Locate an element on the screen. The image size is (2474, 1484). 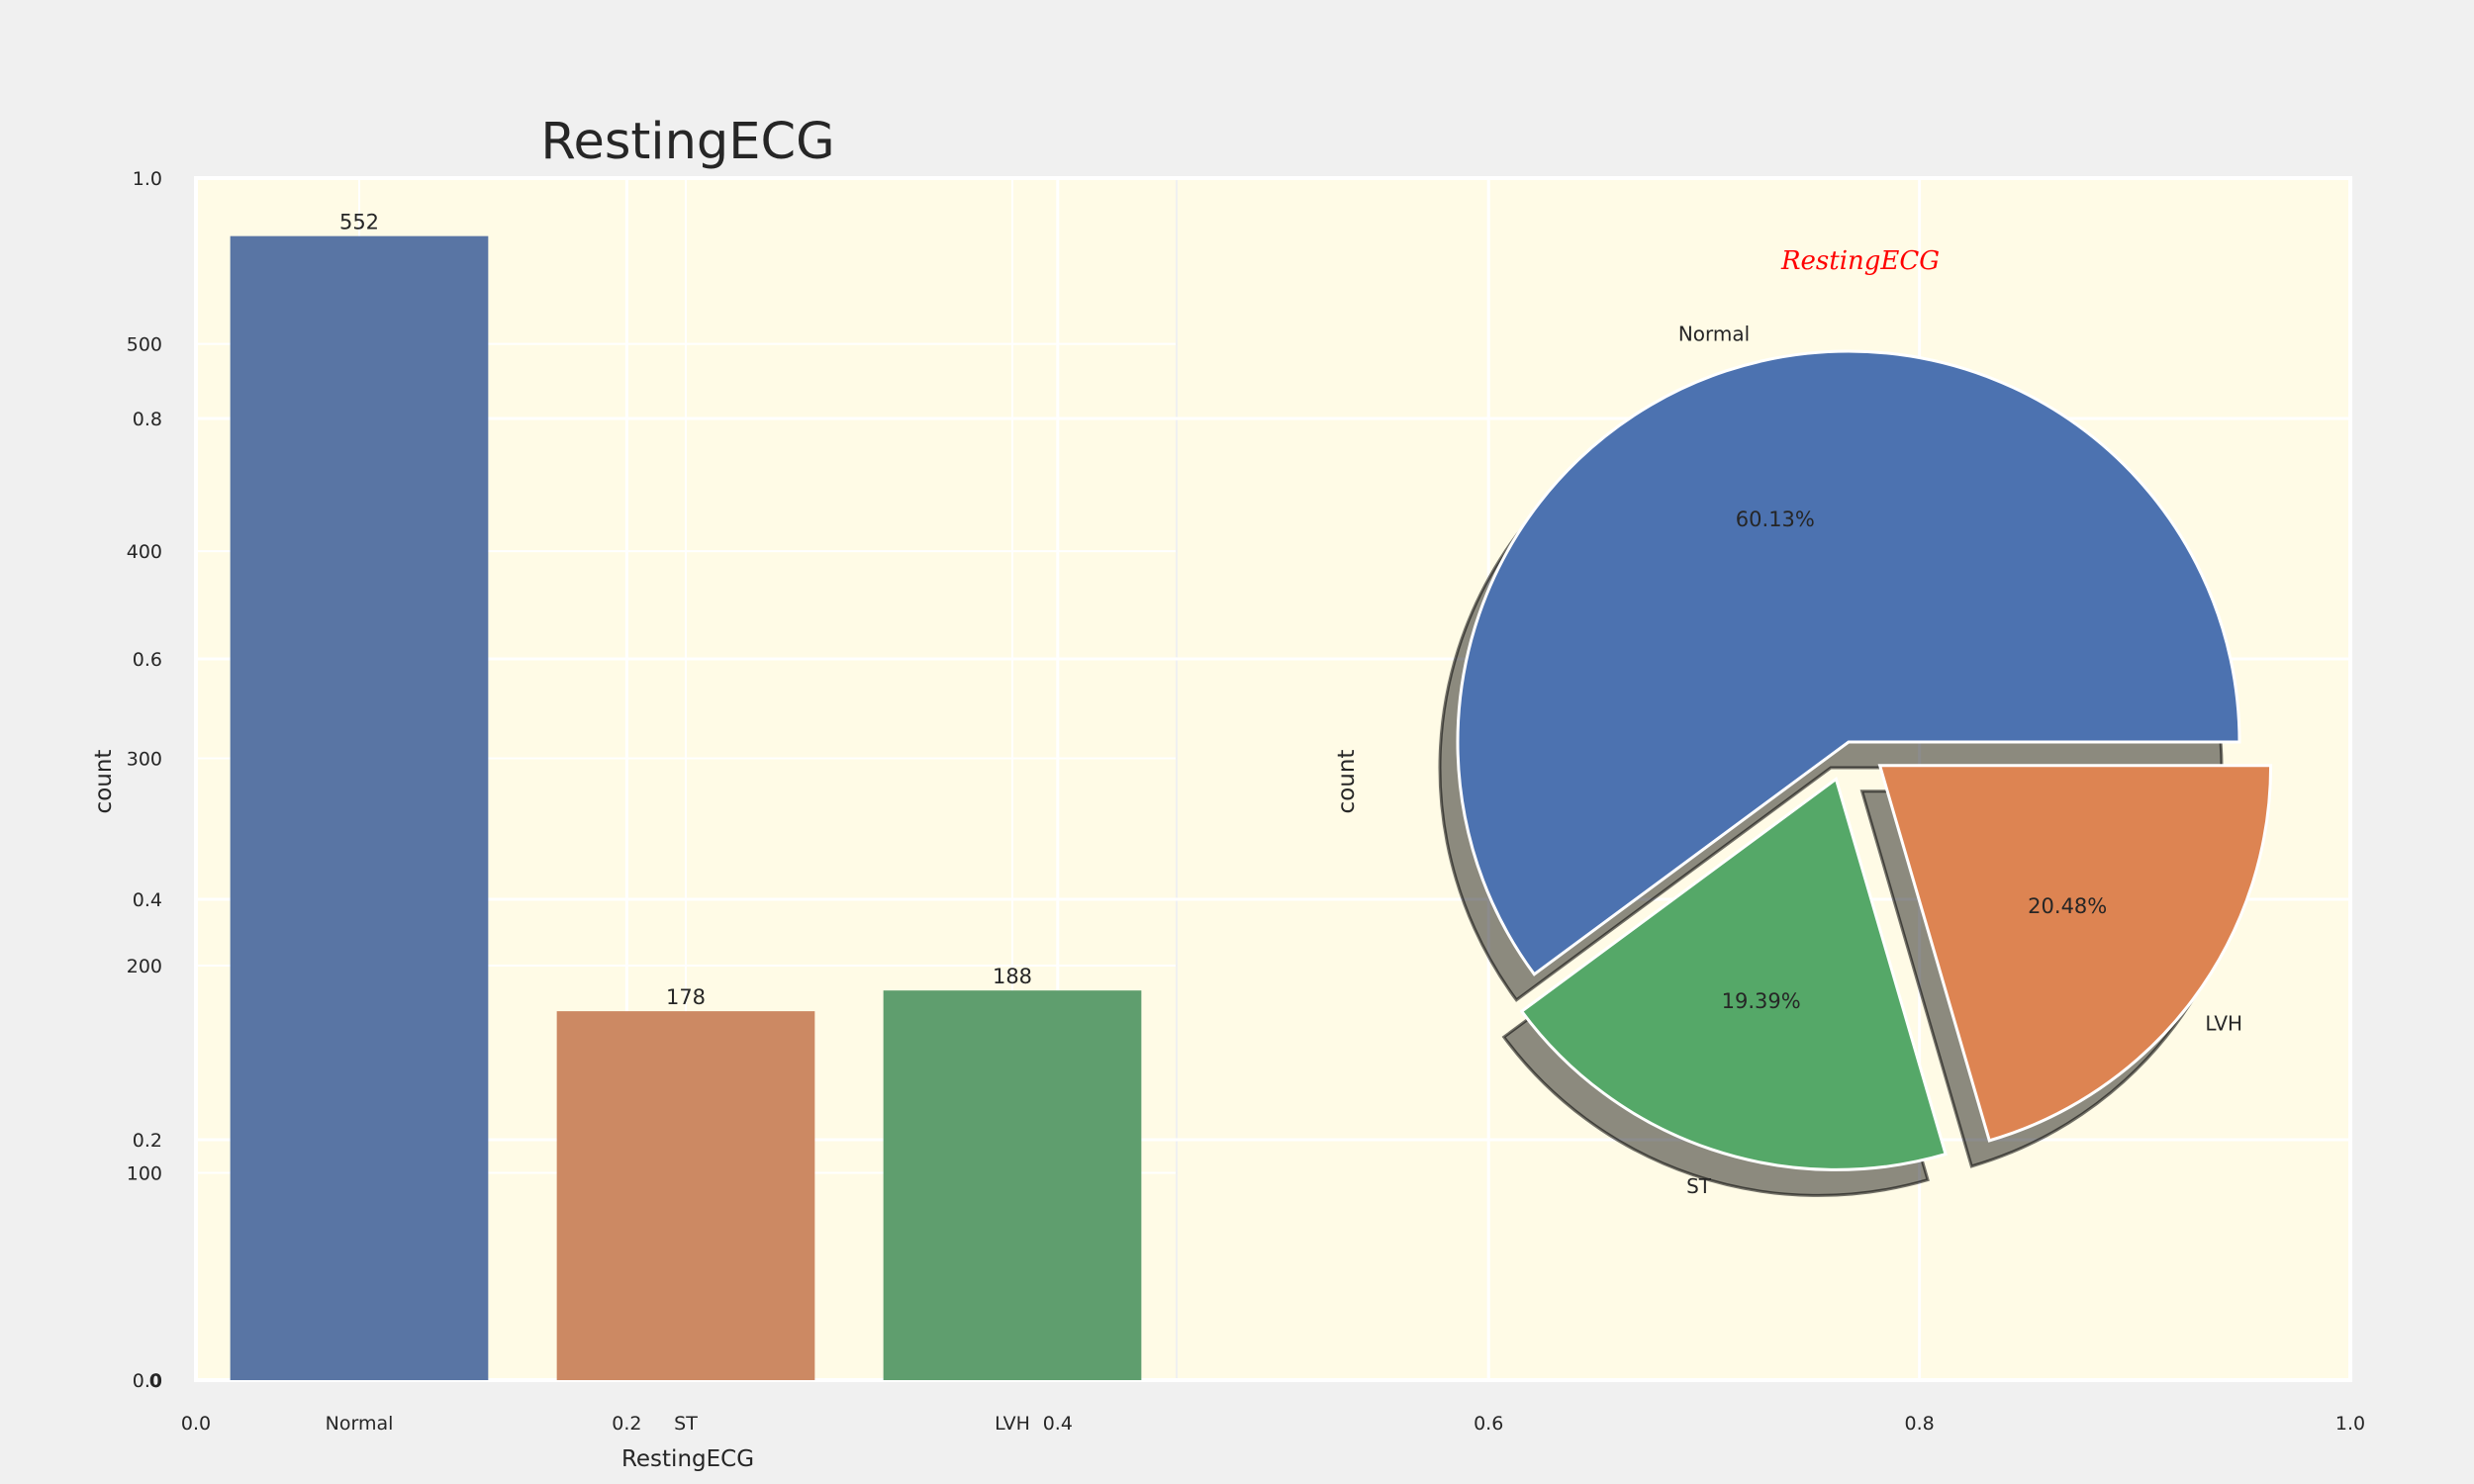
figure-title: RestingECG is located at coordinates (687, 142).